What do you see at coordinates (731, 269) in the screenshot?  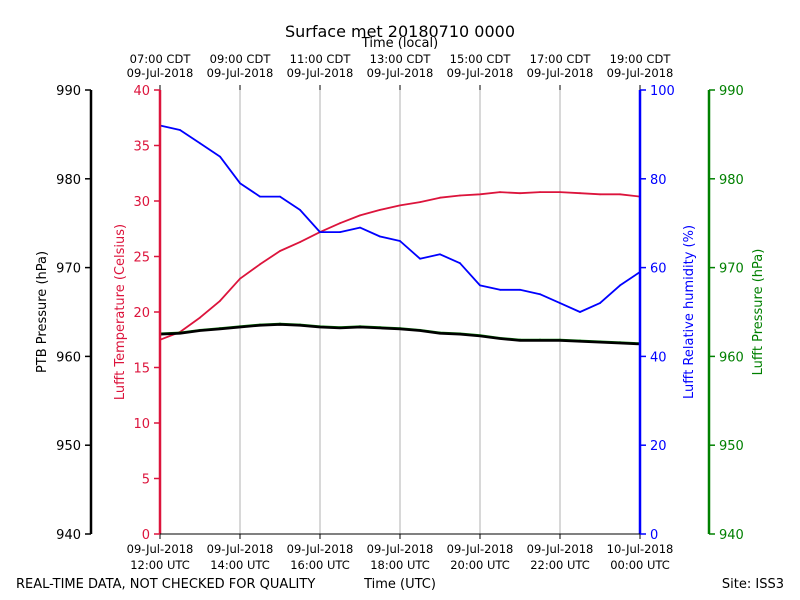 I see `lufft-pressure-tick-label: 970` at bounding box center [731, 269].